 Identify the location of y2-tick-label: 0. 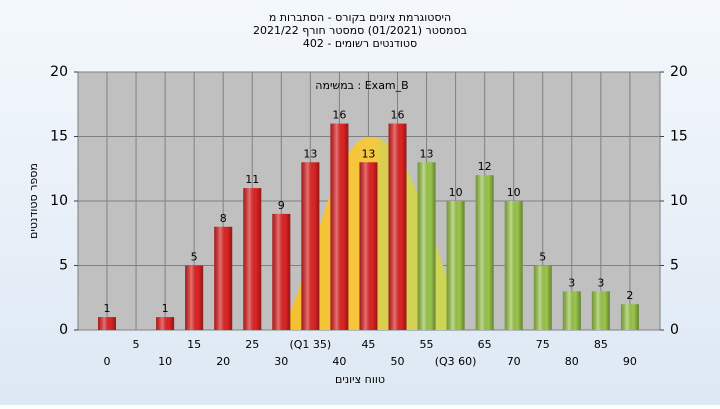
(674, 330).